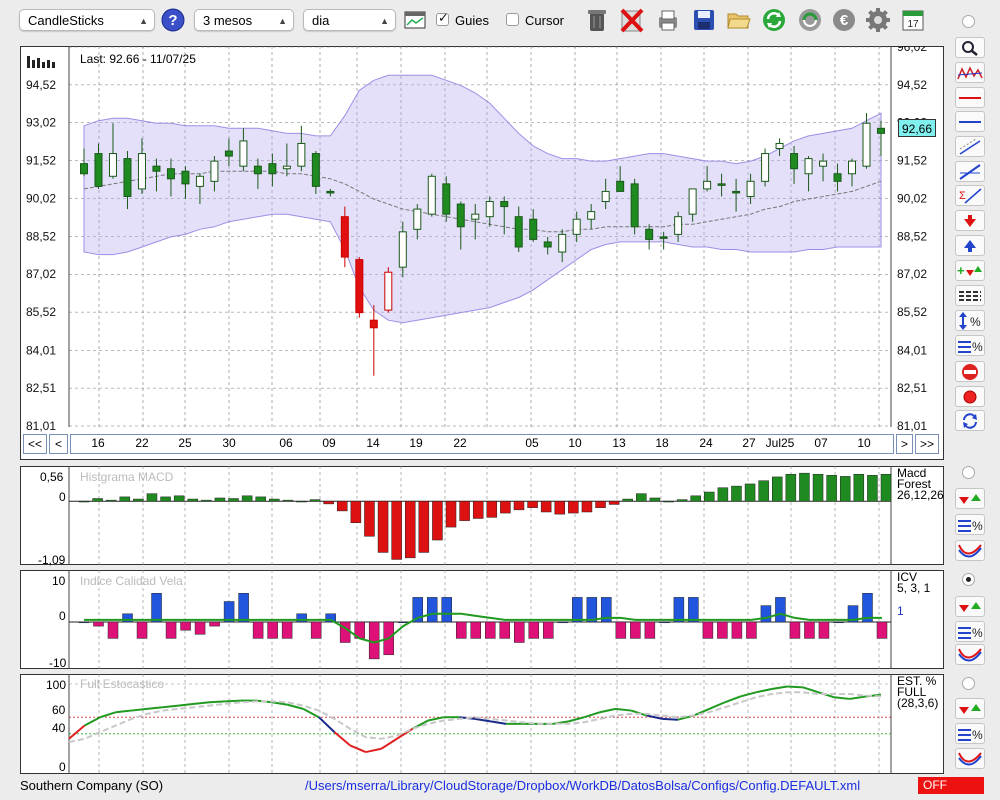  Describe the element at coordinates (913, 20) in the screenshot. I see `calendar-icon: 17` at that location.